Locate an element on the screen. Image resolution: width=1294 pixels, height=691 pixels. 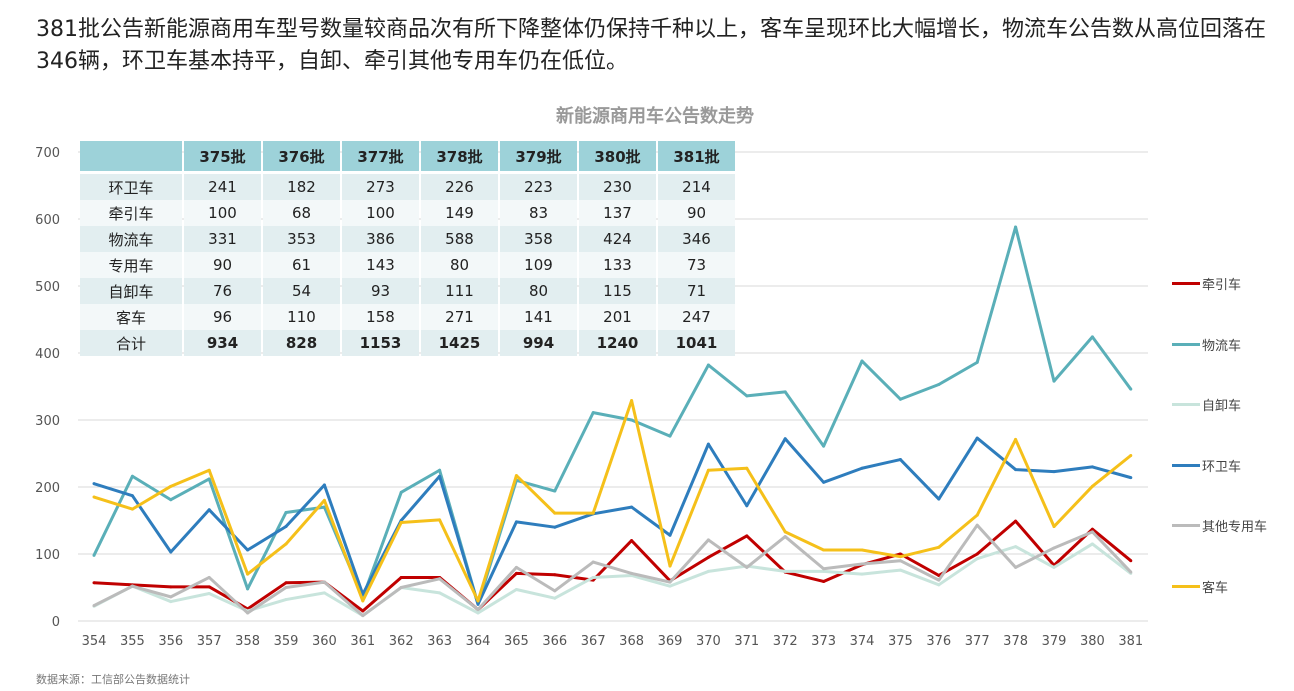
table-cell: 111 is located at coordinates (459, 291).